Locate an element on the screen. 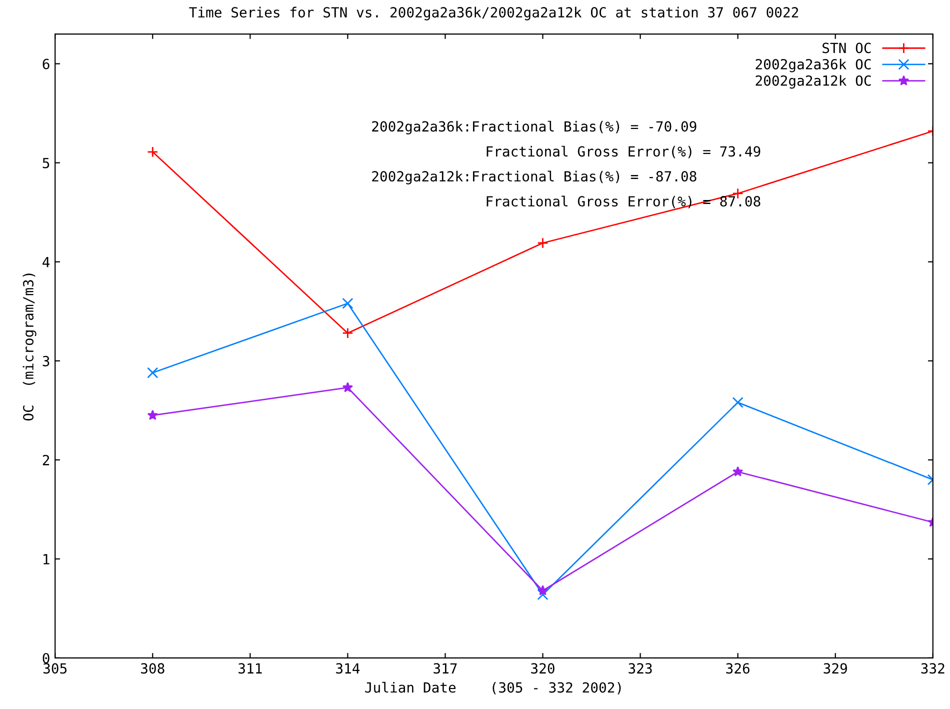  x-axis-title: Julian Date (305 - 332 2002) is located at coordinates (493, 688).